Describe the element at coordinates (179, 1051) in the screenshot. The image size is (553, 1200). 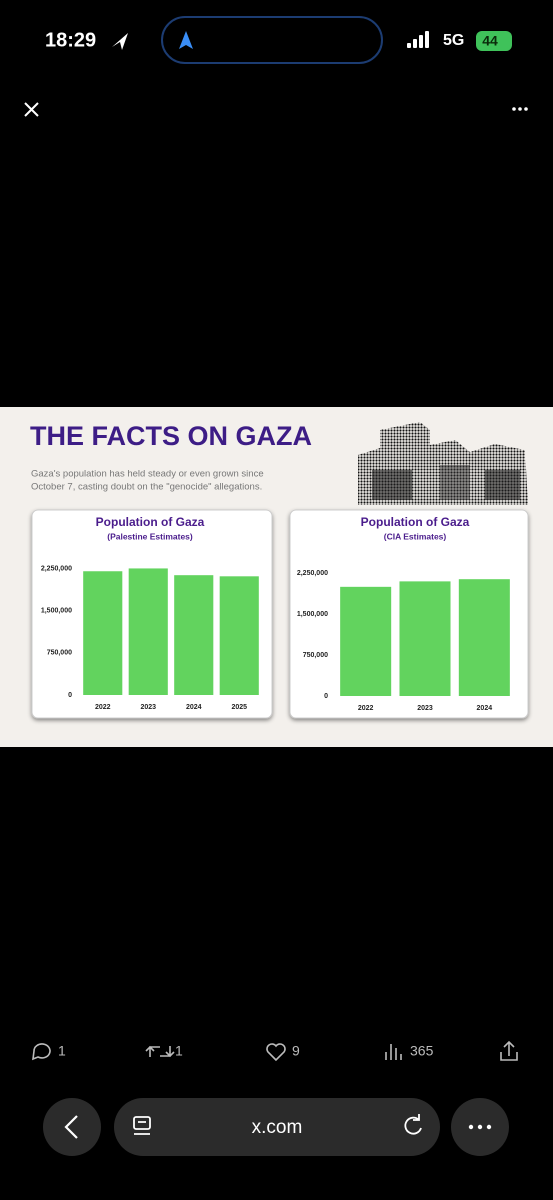
I see `repost-count: 1` at that location.